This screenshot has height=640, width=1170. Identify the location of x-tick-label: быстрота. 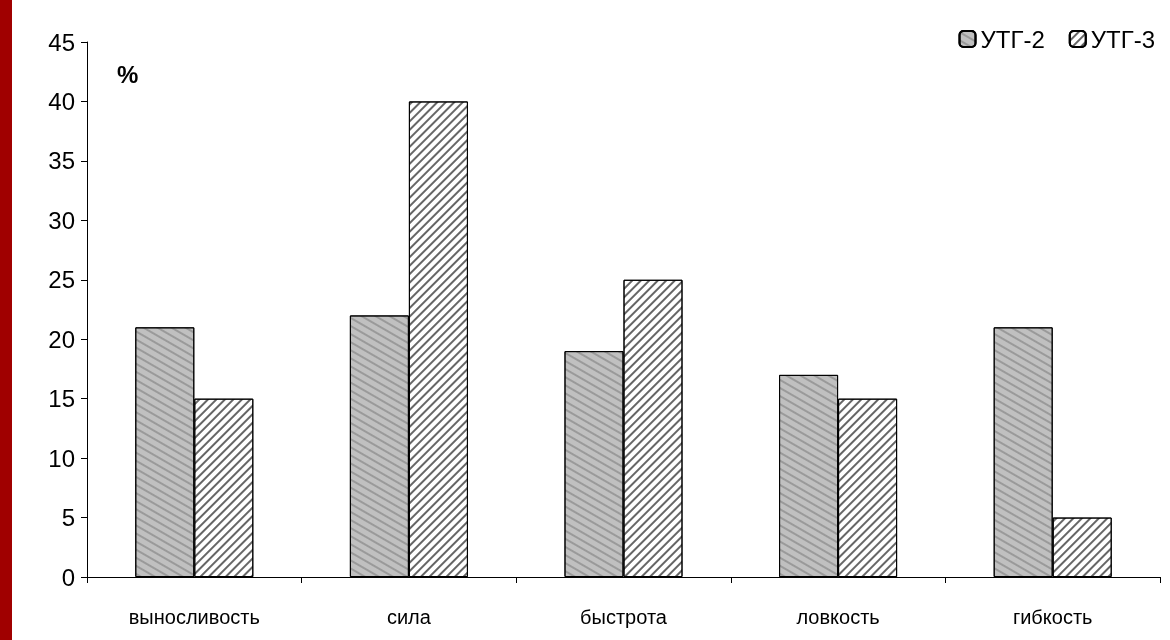
(624, 617).